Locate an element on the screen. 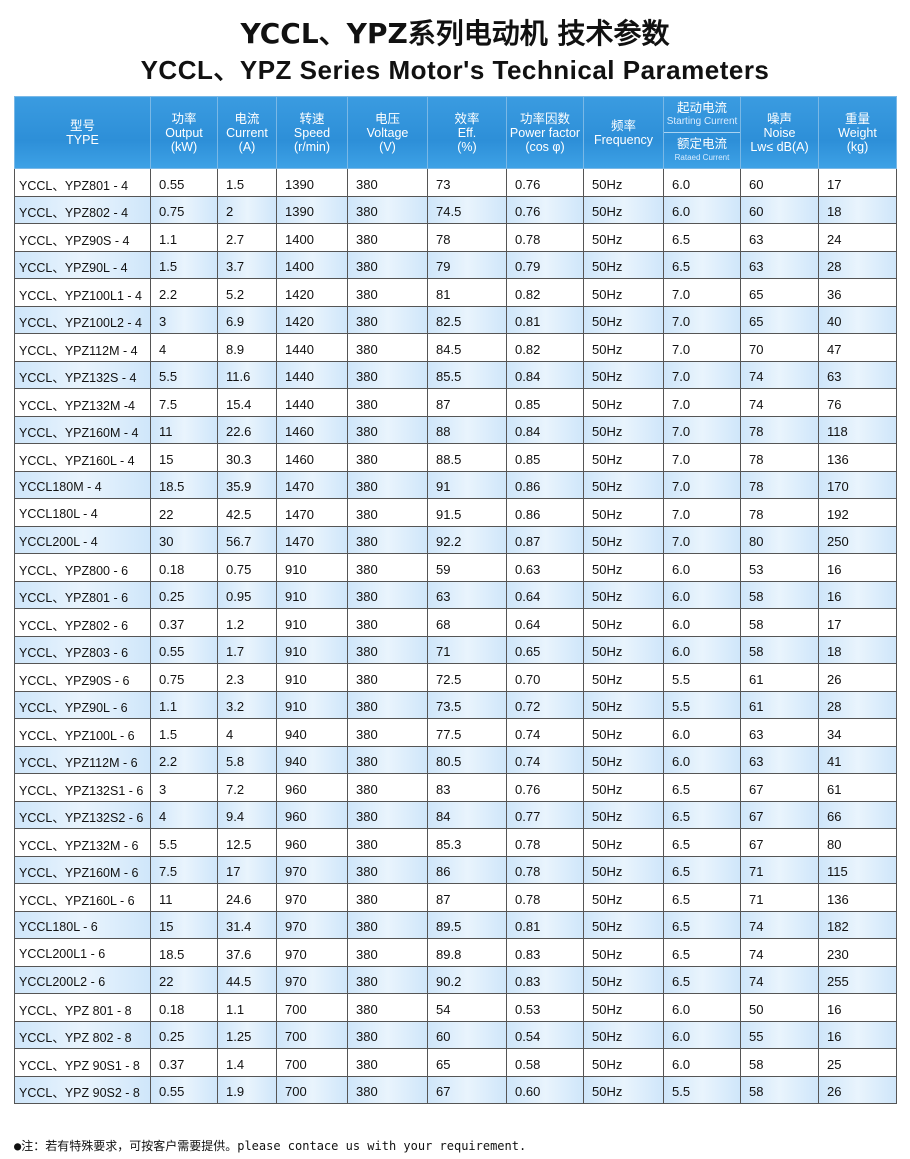  table-cell: 0.54 is located at coordinates (545, 1034).